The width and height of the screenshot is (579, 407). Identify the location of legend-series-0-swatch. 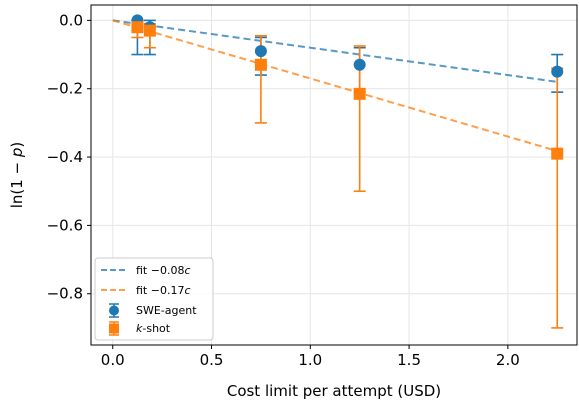
(114, 310).